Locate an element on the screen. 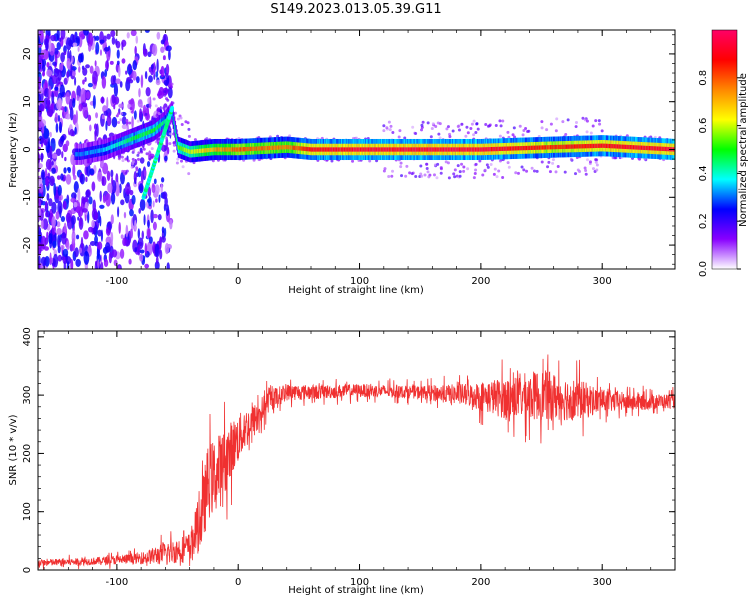 This screenshot has height=600, width=750. spectrogram-ytick-label: 20 is located at coordinates (27, 54).